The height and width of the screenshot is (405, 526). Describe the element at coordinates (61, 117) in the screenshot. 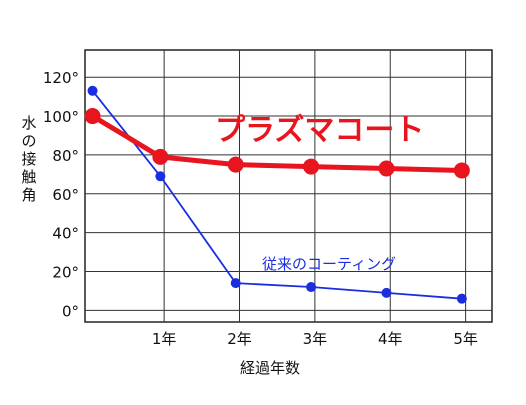

I see `y-tick-label: 100°` at that location.